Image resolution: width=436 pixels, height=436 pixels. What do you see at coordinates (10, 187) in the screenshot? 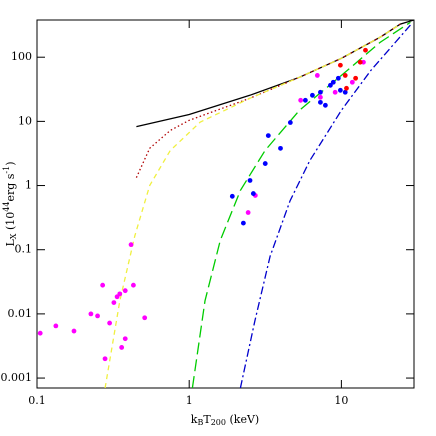
I see `y-label-part: erg s` at bounding box center [10, 187].